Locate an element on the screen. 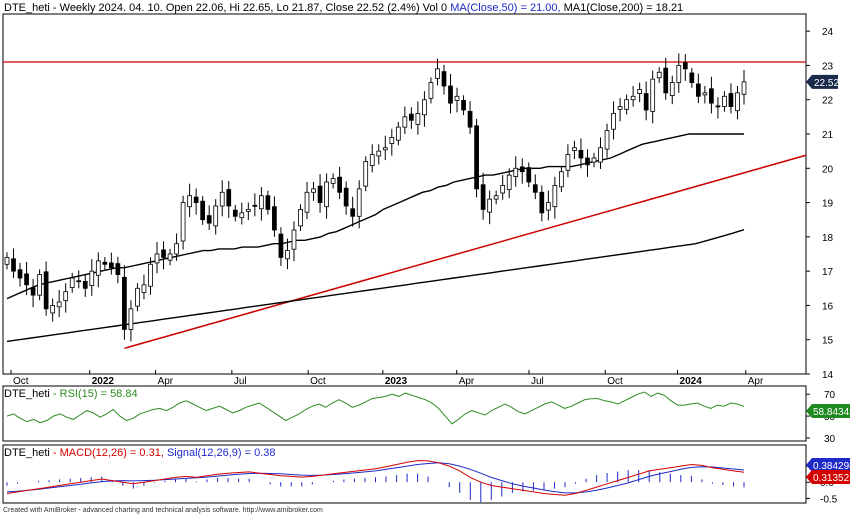  price-y-tick-label: 23 is located at coordinates (828, 66).